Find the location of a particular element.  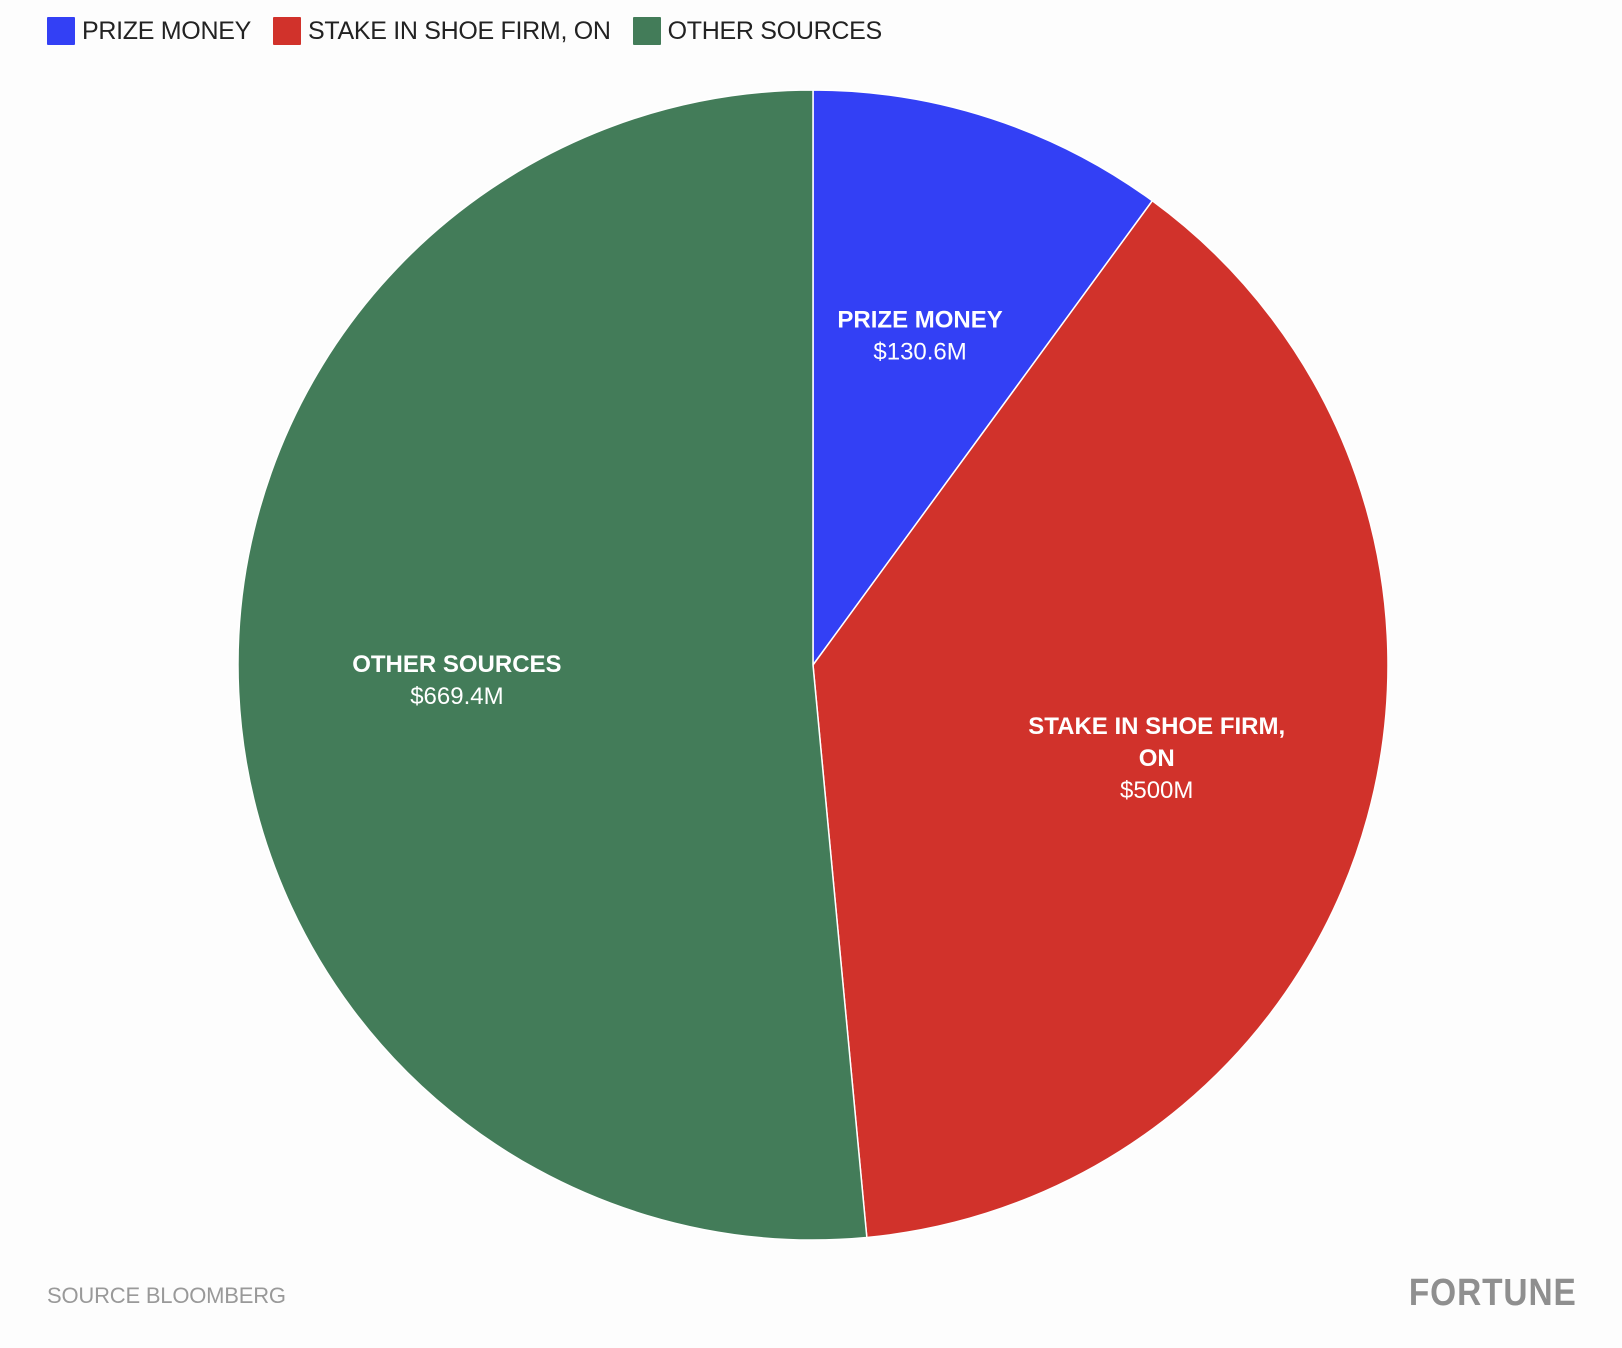

slice-name-label: OTHER SOURCES is located at coordinates (456, 664).